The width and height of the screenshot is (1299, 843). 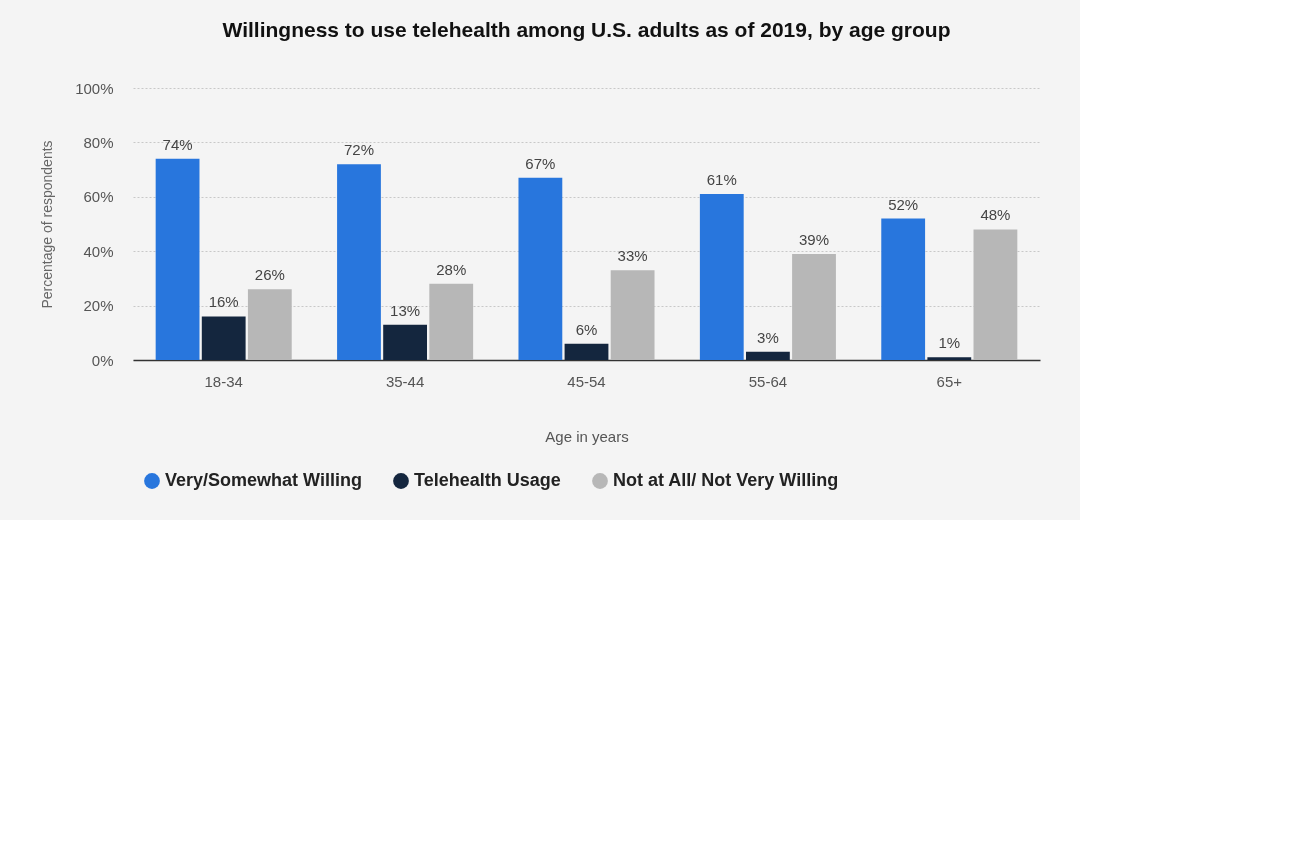 I want to click on legend-label: Not at All/ Not Very Willing, so click(x=726, y=480).